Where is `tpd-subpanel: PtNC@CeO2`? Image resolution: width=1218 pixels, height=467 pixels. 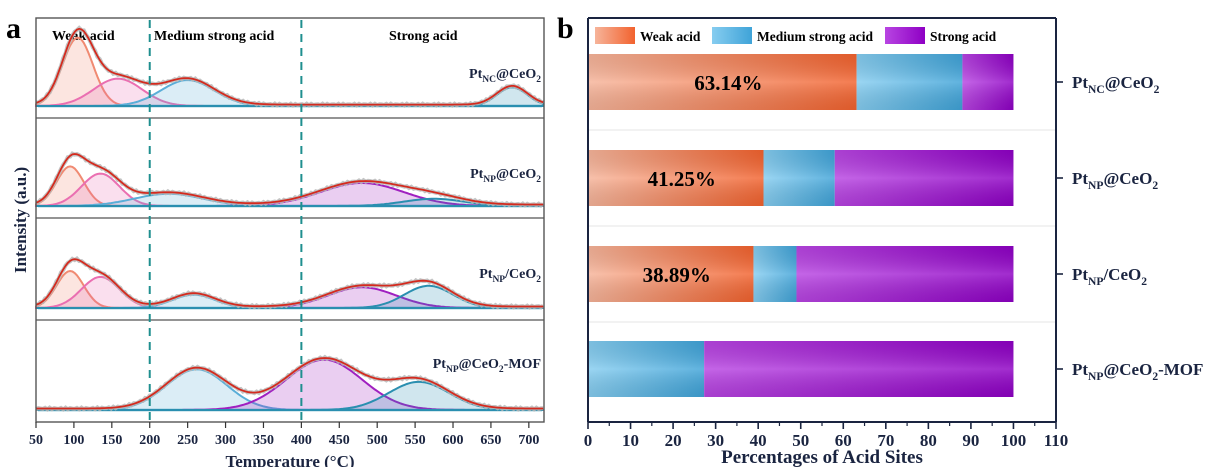
tpd-subpanel: PtNC@CeO2 is located at coordinates (290, 66).